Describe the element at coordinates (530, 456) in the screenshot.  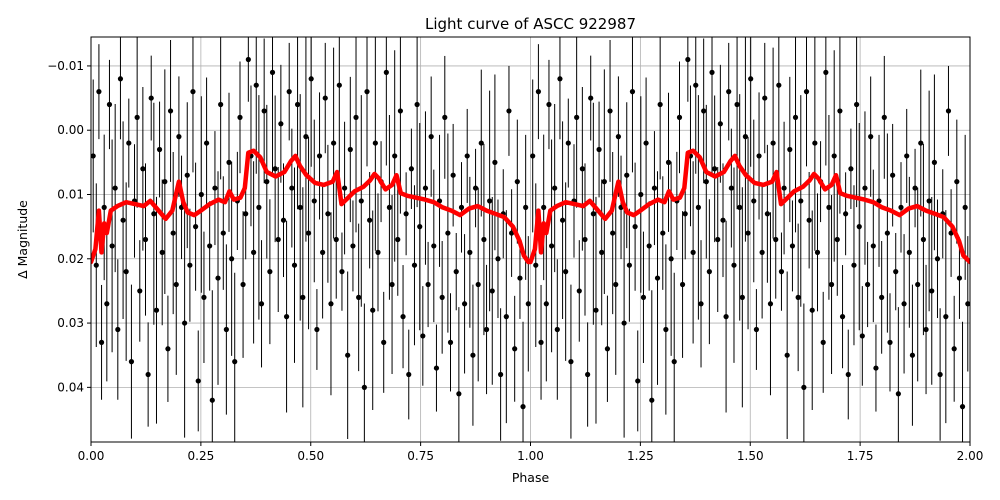
I see `x-tick-label: 1.00` at that location.